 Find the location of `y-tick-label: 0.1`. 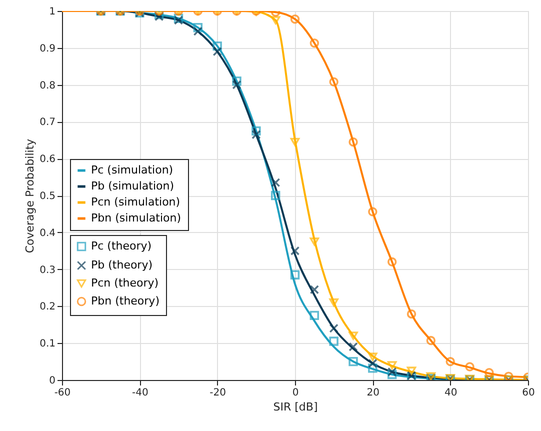

y-tick-label: 0.1 is located at coordinates (48, 344).